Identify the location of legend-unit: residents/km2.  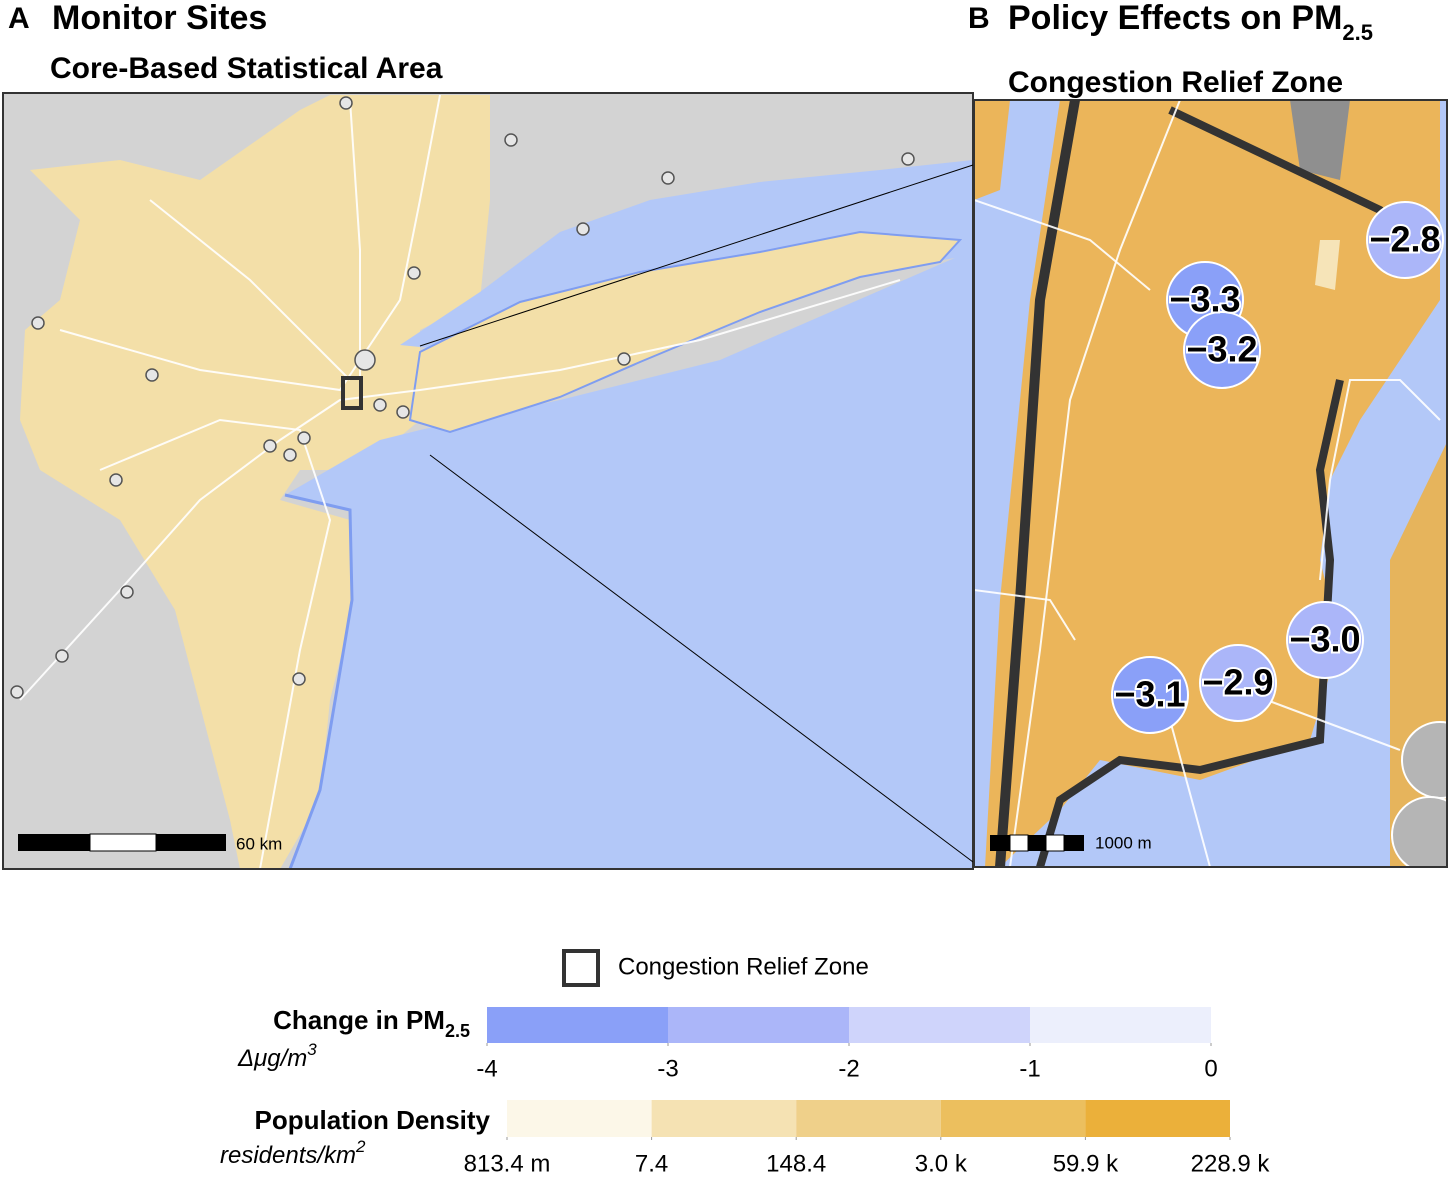
(293, 1153).